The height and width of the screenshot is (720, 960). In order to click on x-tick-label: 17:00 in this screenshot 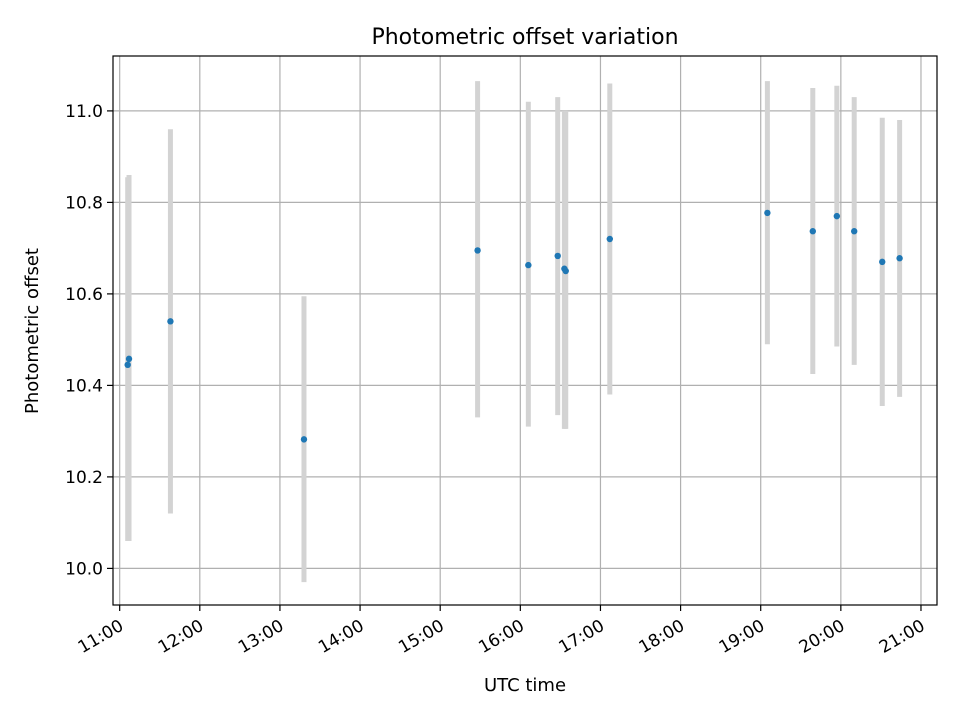, I will do `click(582, 637)`.